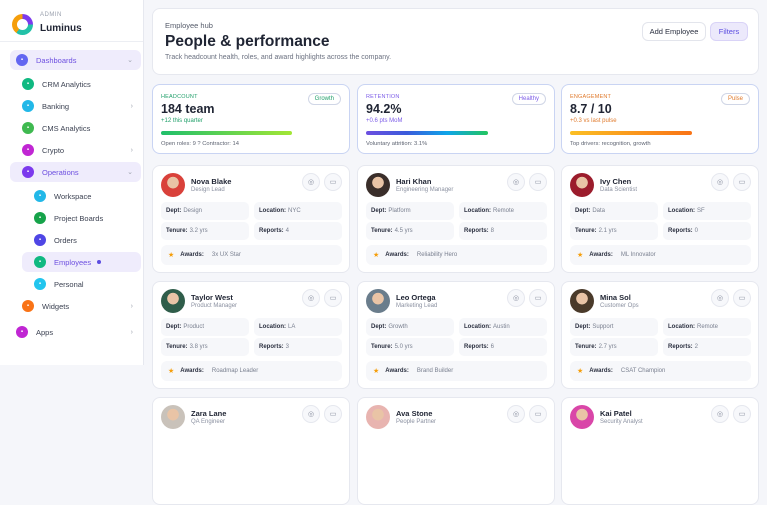  I want to click on sidebar-item-banking: ▪ Banking ›, so click(75, 106).